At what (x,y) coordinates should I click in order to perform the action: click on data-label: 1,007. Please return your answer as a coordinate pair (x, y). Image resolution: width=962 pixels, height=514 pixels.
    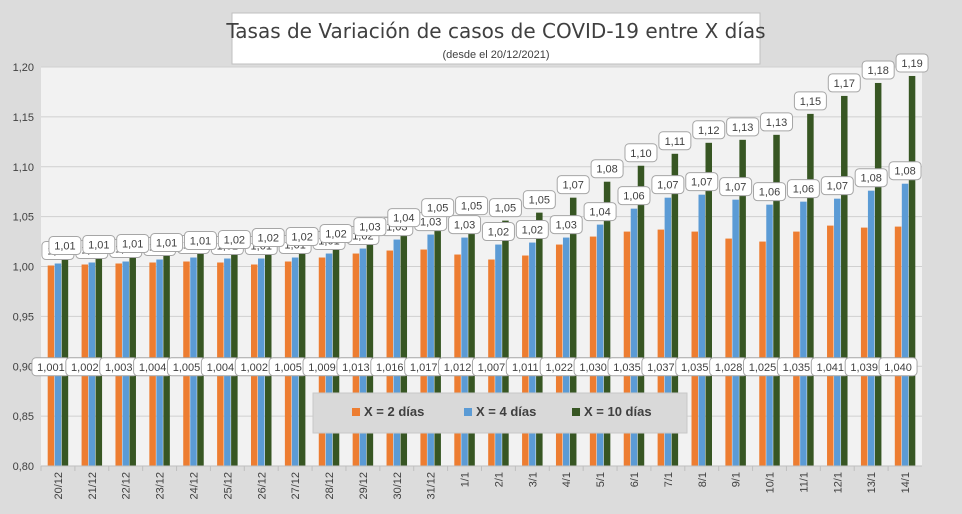
    Looking at the image, I should click on (492, 368).